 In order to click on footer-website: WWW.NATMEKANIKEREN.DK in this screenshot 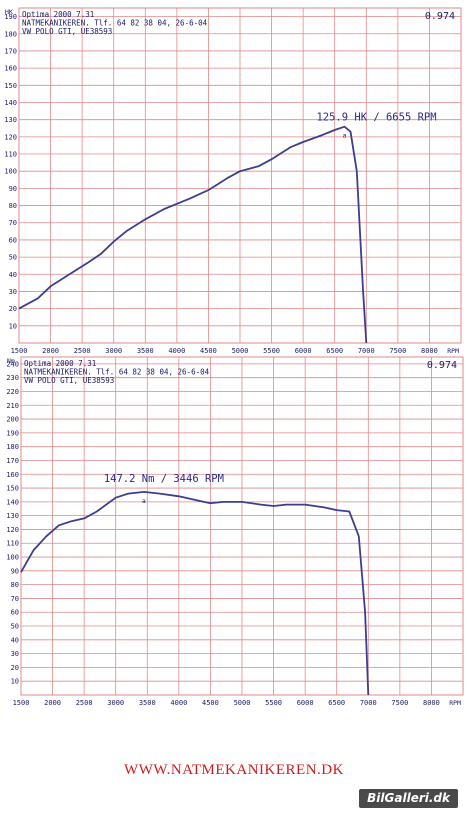, I will do `click(234, 770)`.